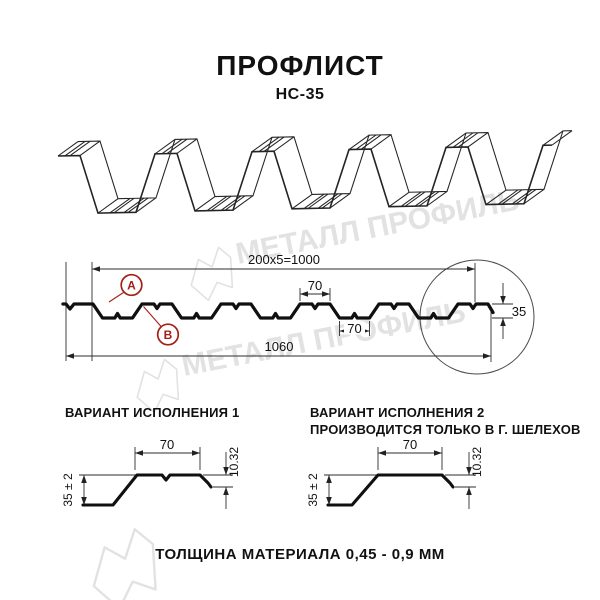 The height and width of the screenshot is (600, 600). I want to click on dim-rib-top: 70, so click(315, 285).